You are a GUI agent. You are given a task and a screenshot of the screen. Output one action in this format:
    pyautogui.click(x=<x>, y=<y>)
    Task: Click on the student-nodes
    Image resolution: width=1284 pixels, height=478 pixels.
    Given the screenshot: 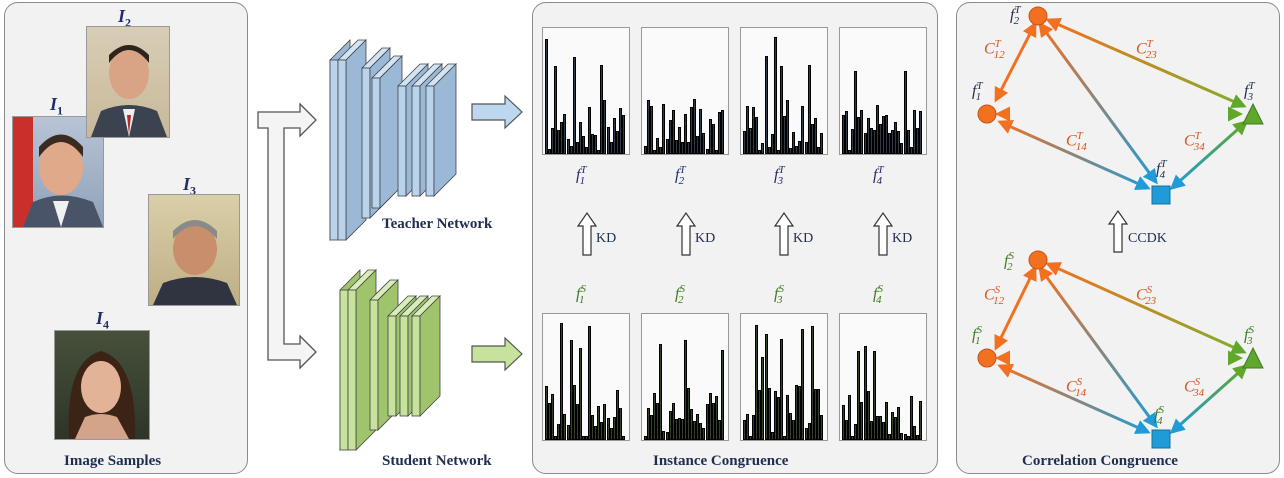 What is the action you would take?
    pyautogui.click(x=1120, y=349)
    